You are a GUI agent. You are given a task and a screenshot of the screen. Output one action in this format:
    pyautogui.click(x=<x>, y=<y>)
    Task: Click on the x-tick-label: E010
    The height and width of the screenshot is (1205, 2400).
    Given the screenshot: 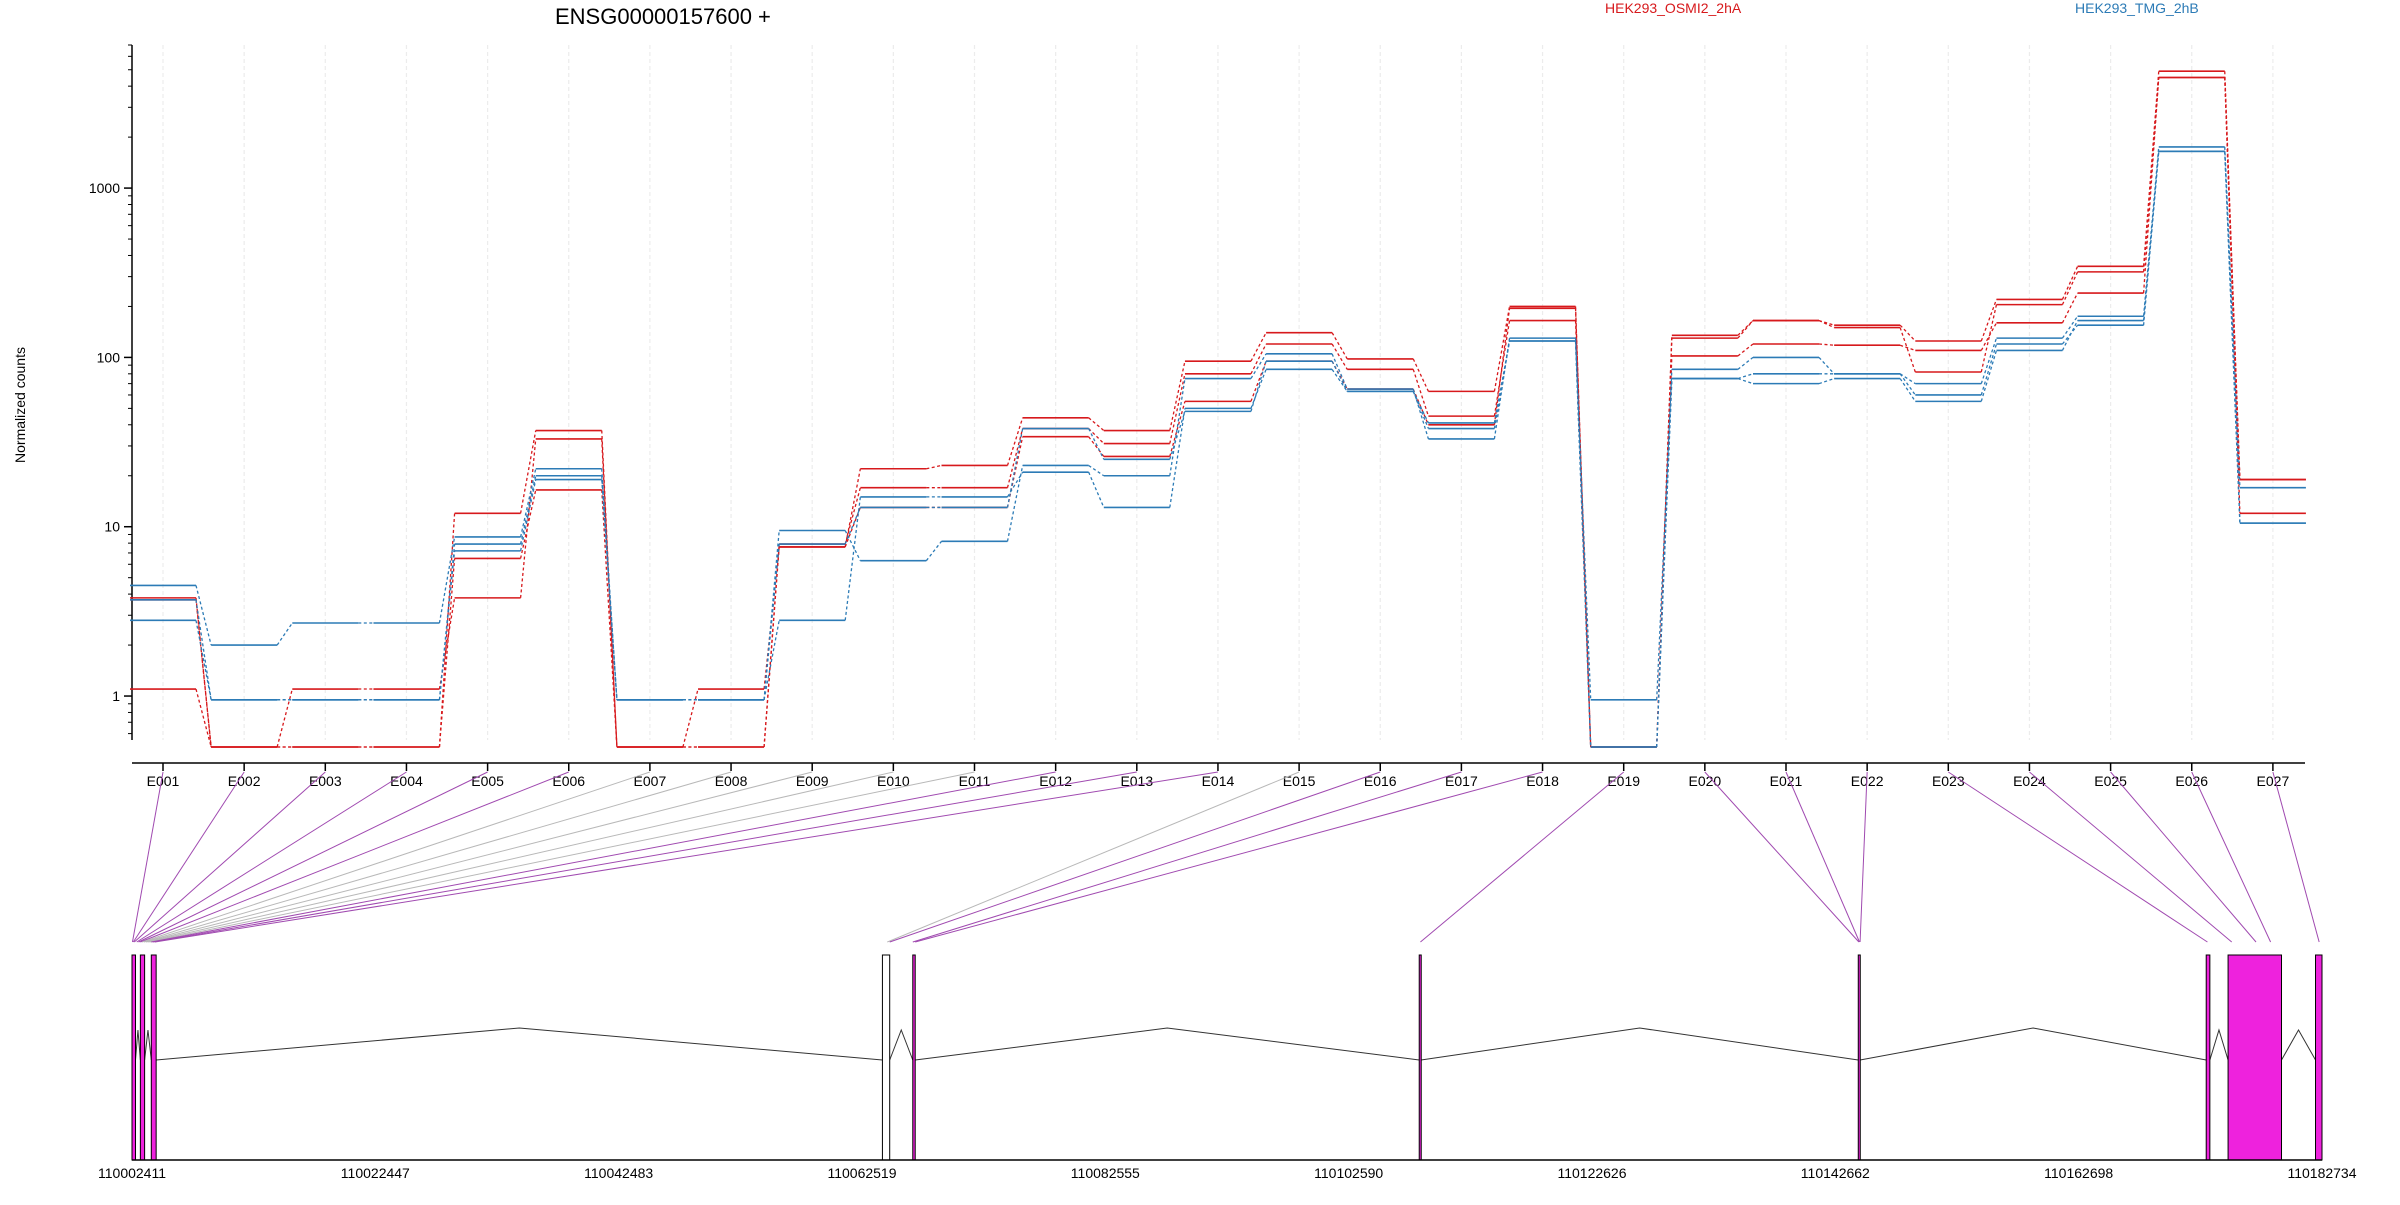 What is the action you would take?
    pyautogui.click(x=893, y=781)
    